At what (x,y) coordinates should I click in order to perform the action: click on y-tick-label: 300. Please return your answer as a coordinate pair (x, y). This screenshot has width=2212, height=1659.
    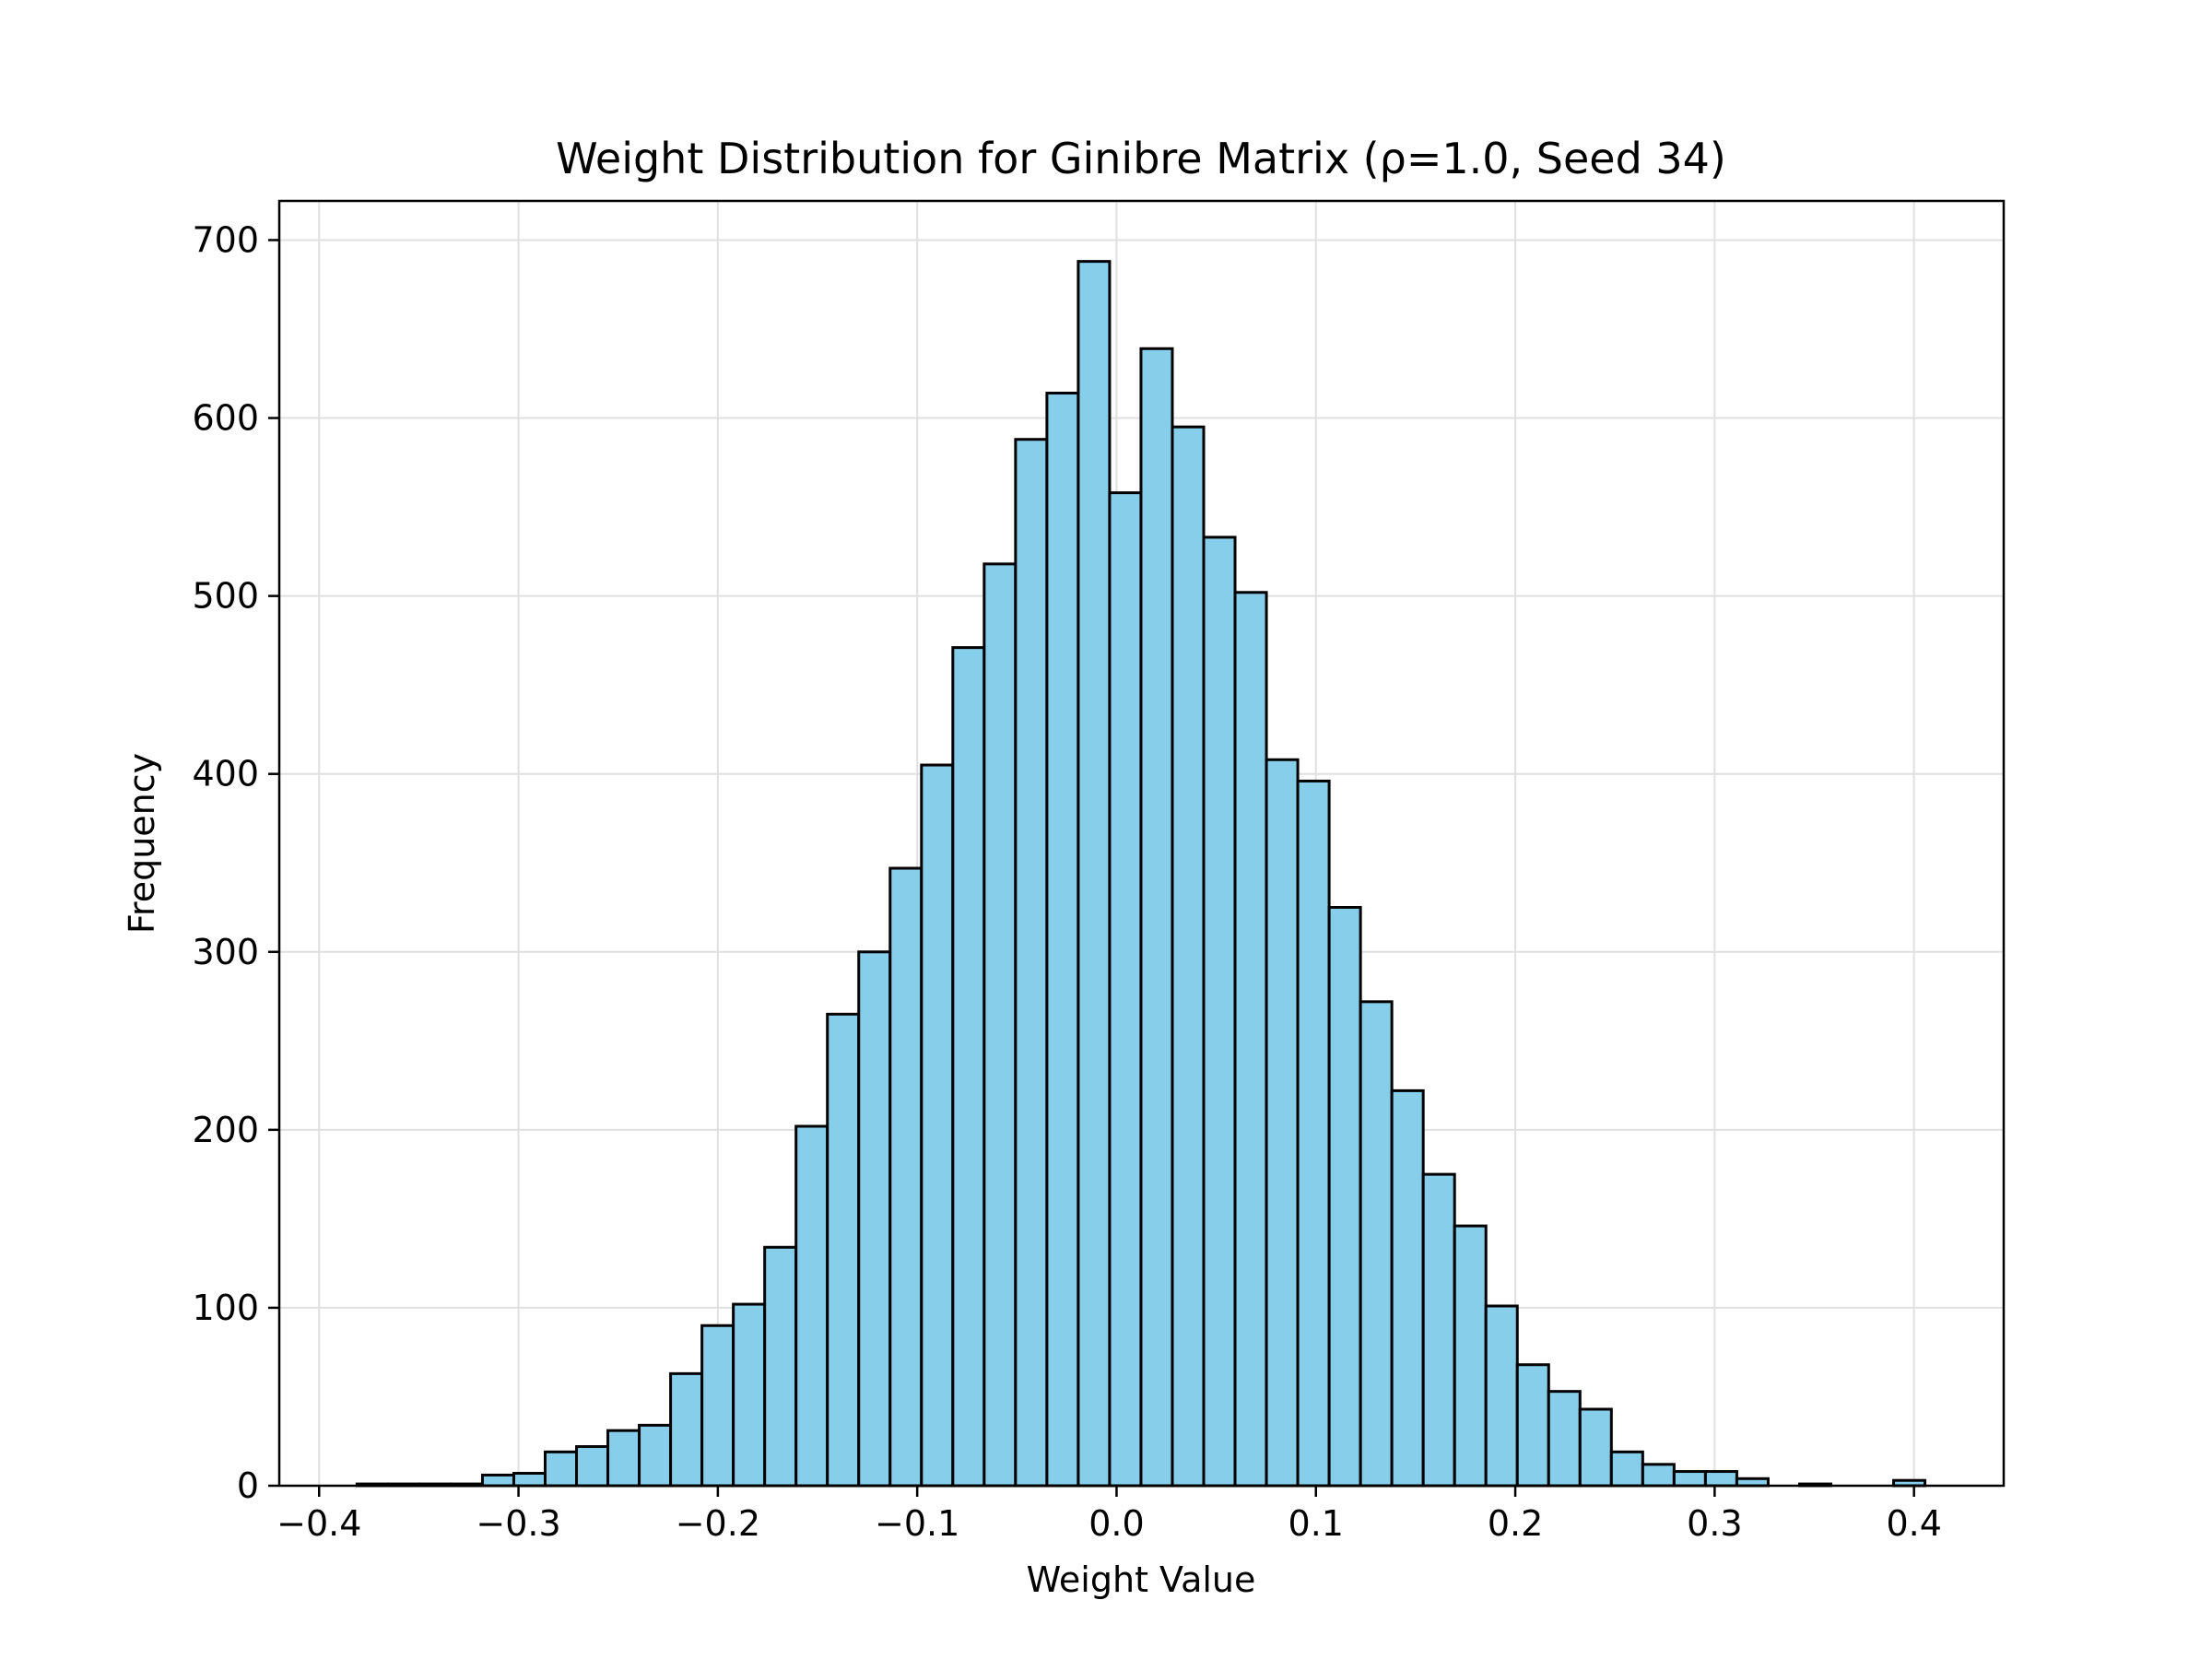
    Looking at the image, I should click on (225, 952).